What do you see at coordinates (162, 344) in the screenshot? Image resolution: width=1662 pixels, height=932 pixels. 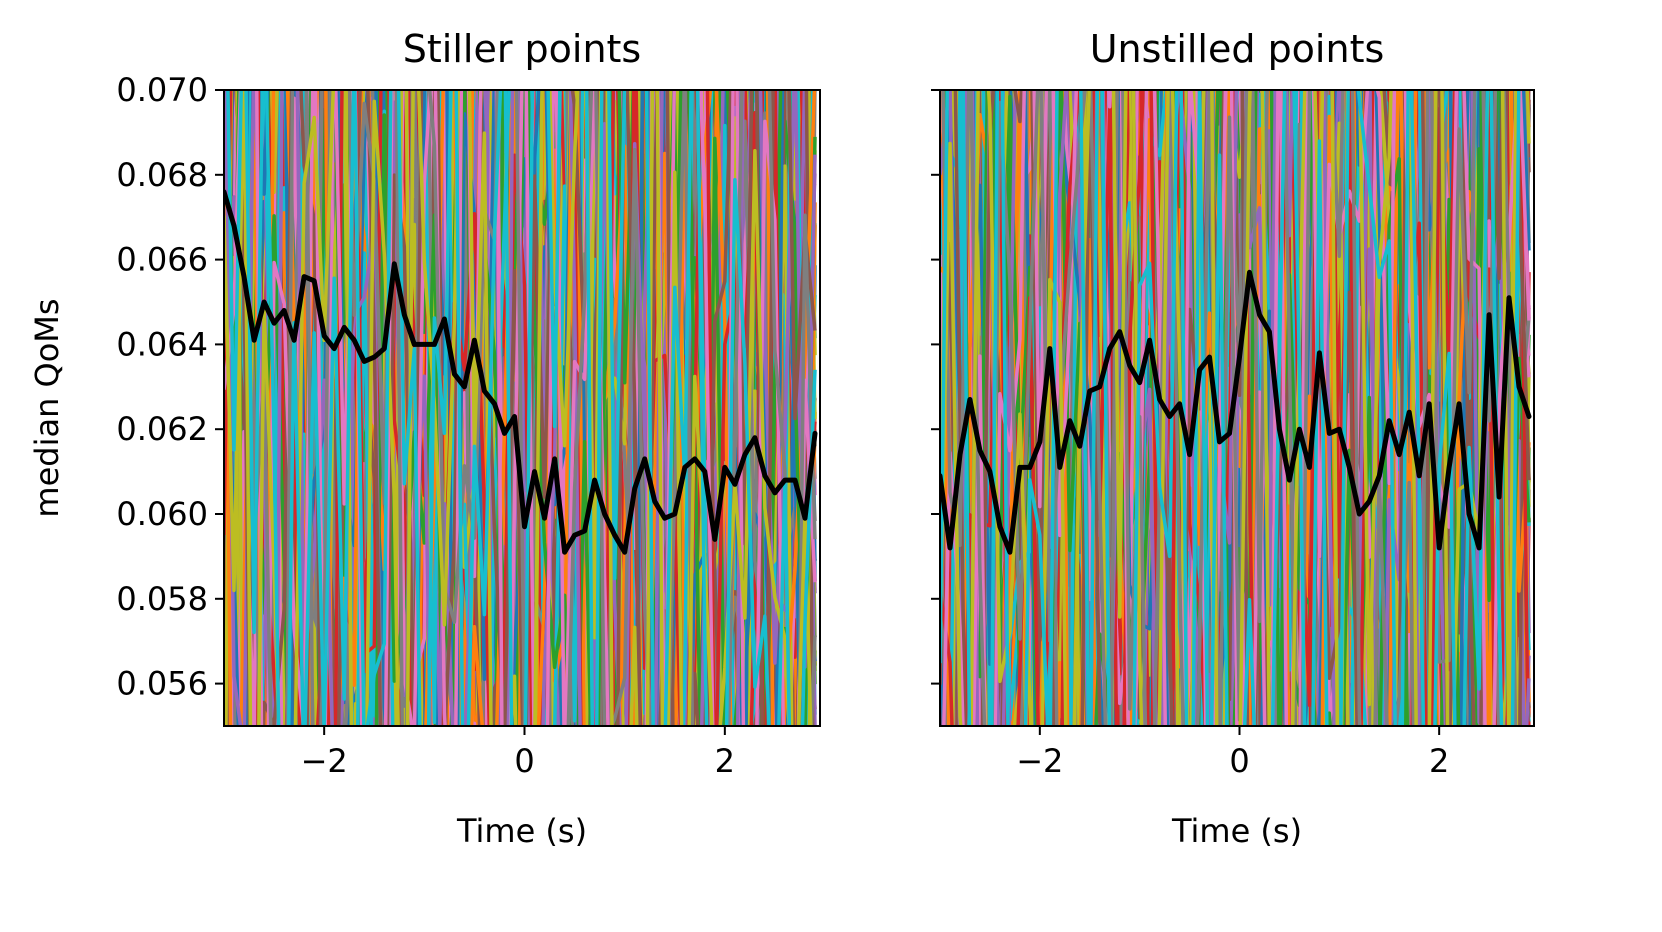 I see `y-tick-label: 0.064` at bounding box center [162, 344].